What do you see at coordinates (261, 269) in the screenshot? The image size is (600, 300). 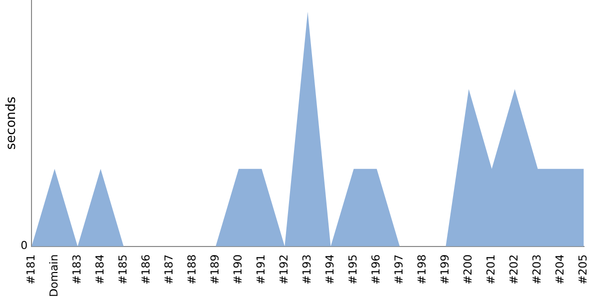 I see `x-tick-label: #191` at bounding box center [261, 269].